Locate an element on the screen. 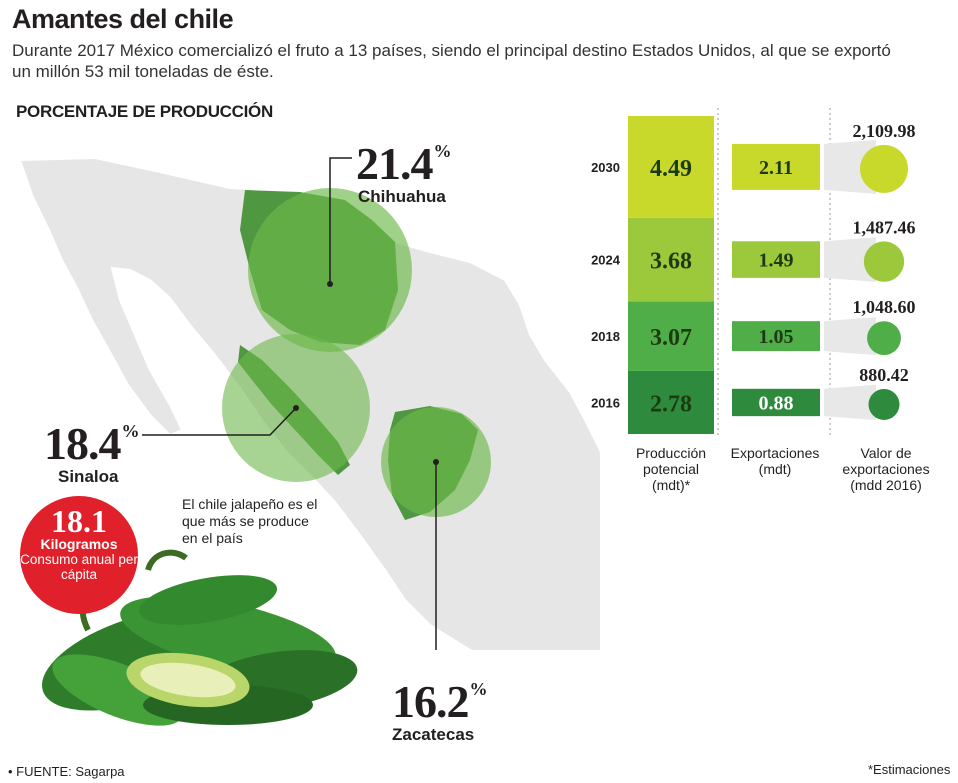 This screenshot has height=783, width=958. zacatecas-dot is located at coordinates (436, 462).